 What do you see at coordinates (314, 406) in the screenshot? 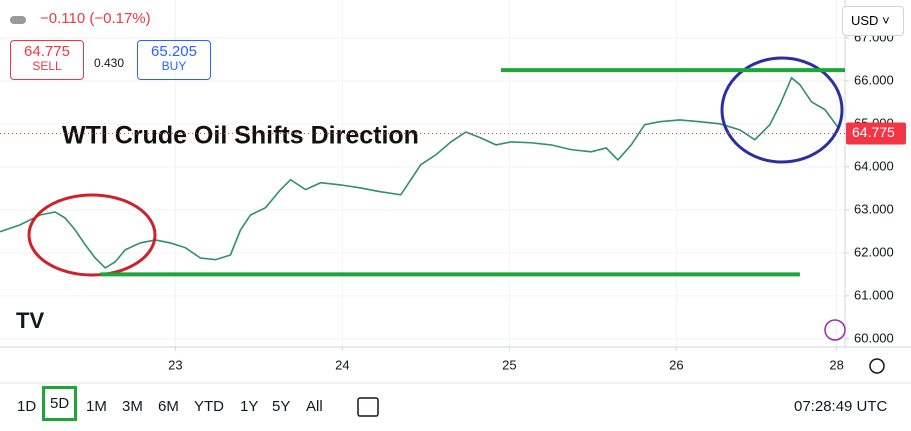
I see `range-button: All` at bounding box center [314, 406].